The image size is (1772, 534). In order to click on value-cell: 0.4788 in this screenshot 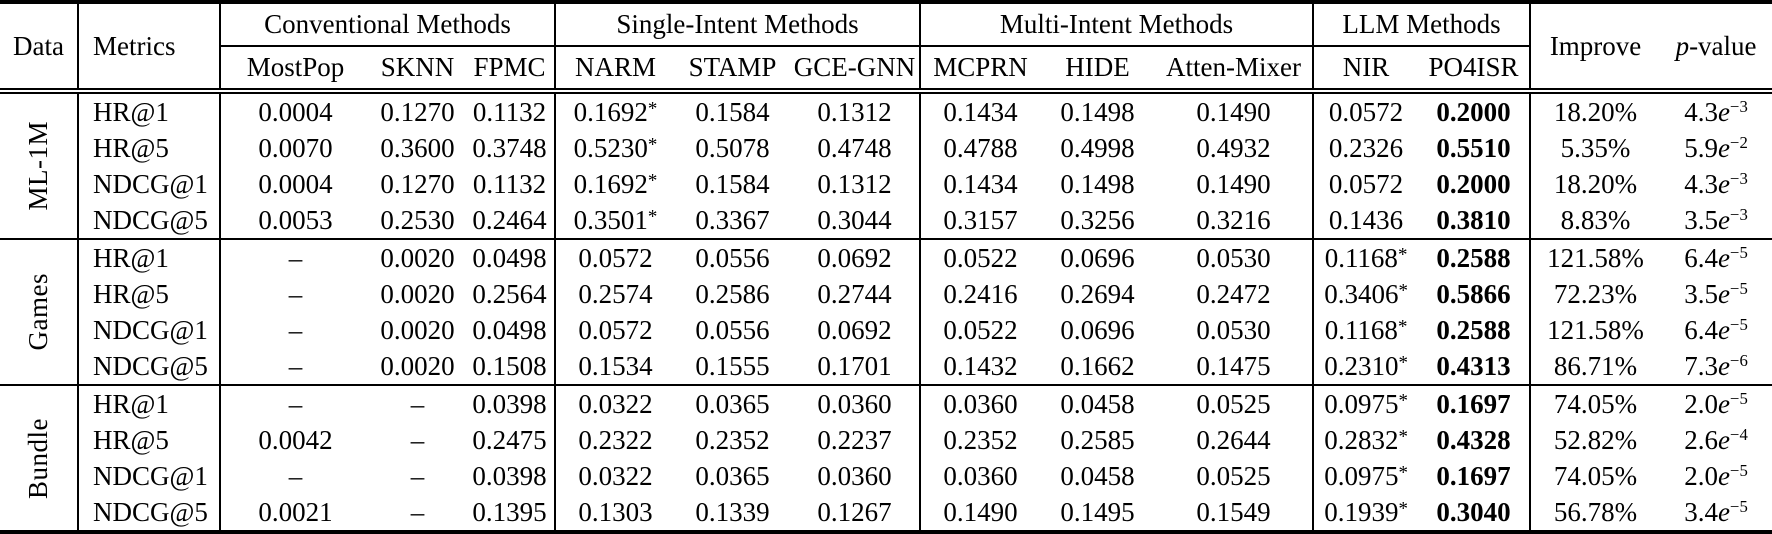, I will do `click(980, 148)`.